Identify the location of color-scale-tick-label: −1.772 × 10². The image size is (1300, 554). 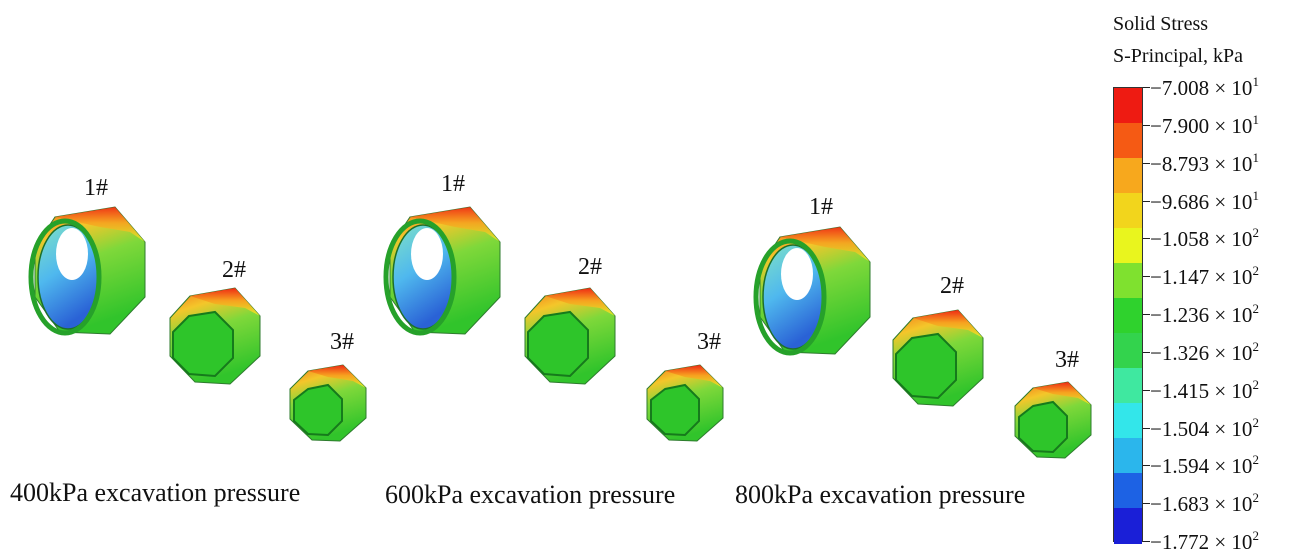
(1204, 541).